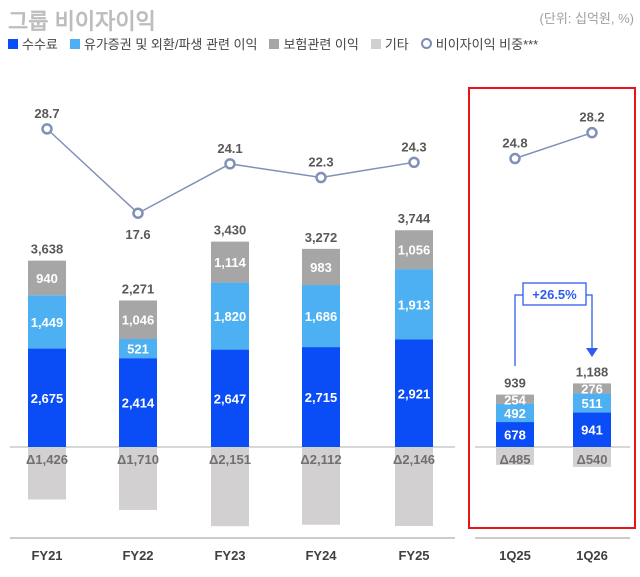 The height and width of the screenshot is (577, 640). What do you see at coordinates (138, 288) in the screenshot?
I see `total-label: 2,271` at bounding box center [138, 288].